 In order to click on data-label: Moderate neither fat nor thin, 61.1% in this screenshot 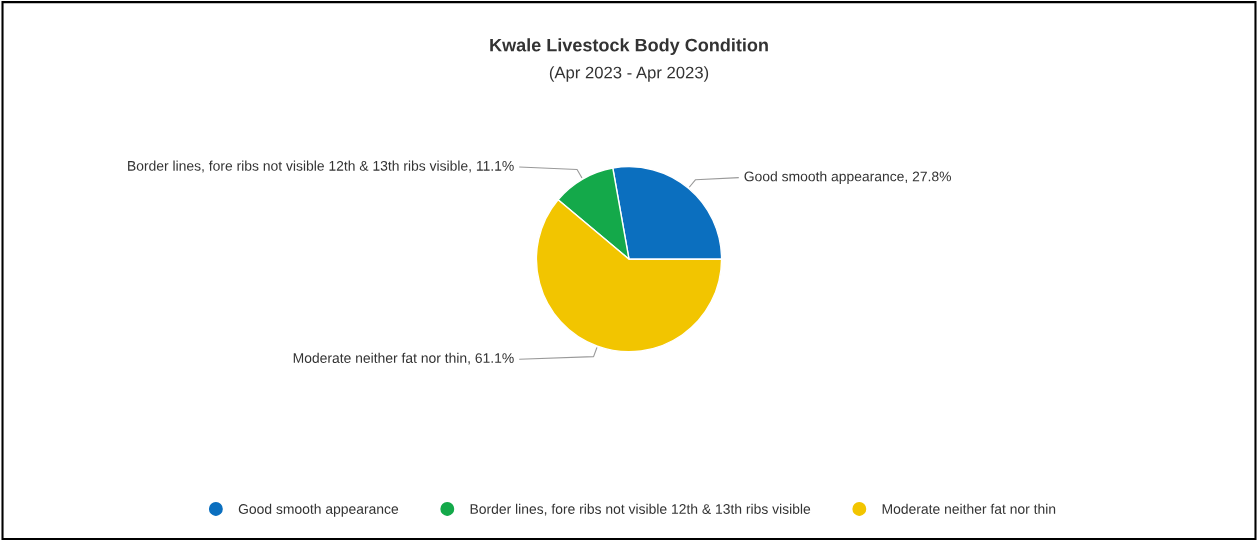, I will do `click(403, 358)`.